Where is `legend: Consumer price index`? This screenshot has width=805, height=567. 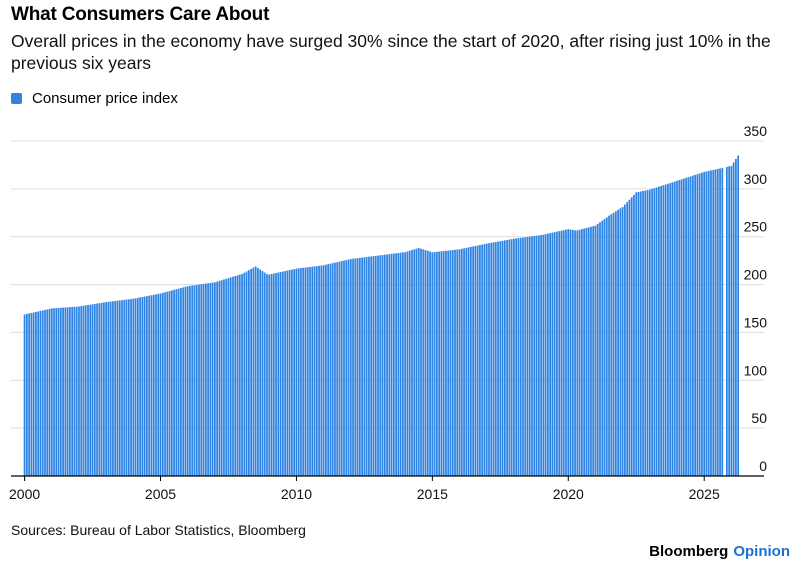 legend: Consumer price index is located at coordinates (94, 98).